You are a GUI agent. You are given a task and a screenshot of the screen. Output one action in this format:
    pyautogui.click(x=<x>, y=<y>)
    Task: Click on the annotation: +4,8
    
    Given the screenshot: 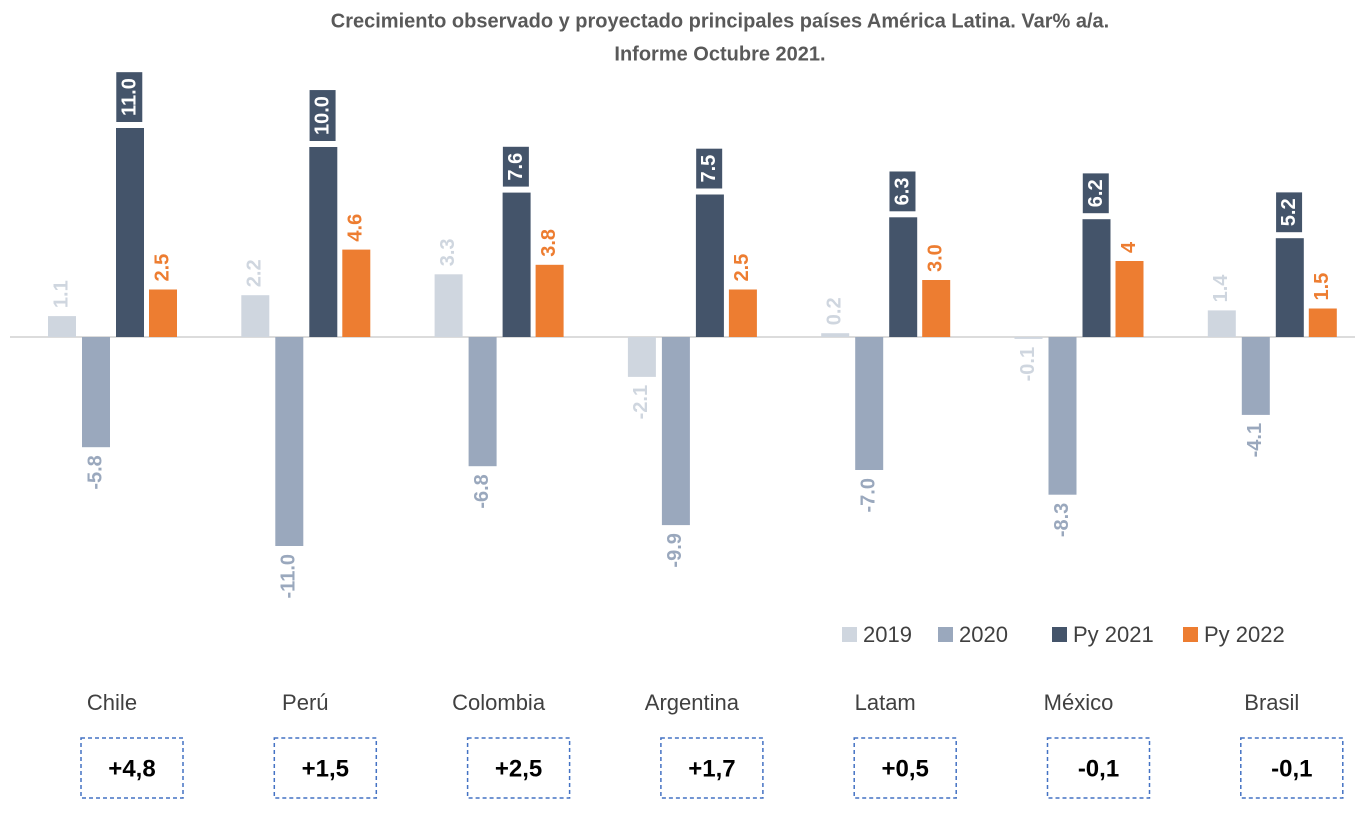 What is the action you would take?
    pyautogui.click(x=131, y=768)
    